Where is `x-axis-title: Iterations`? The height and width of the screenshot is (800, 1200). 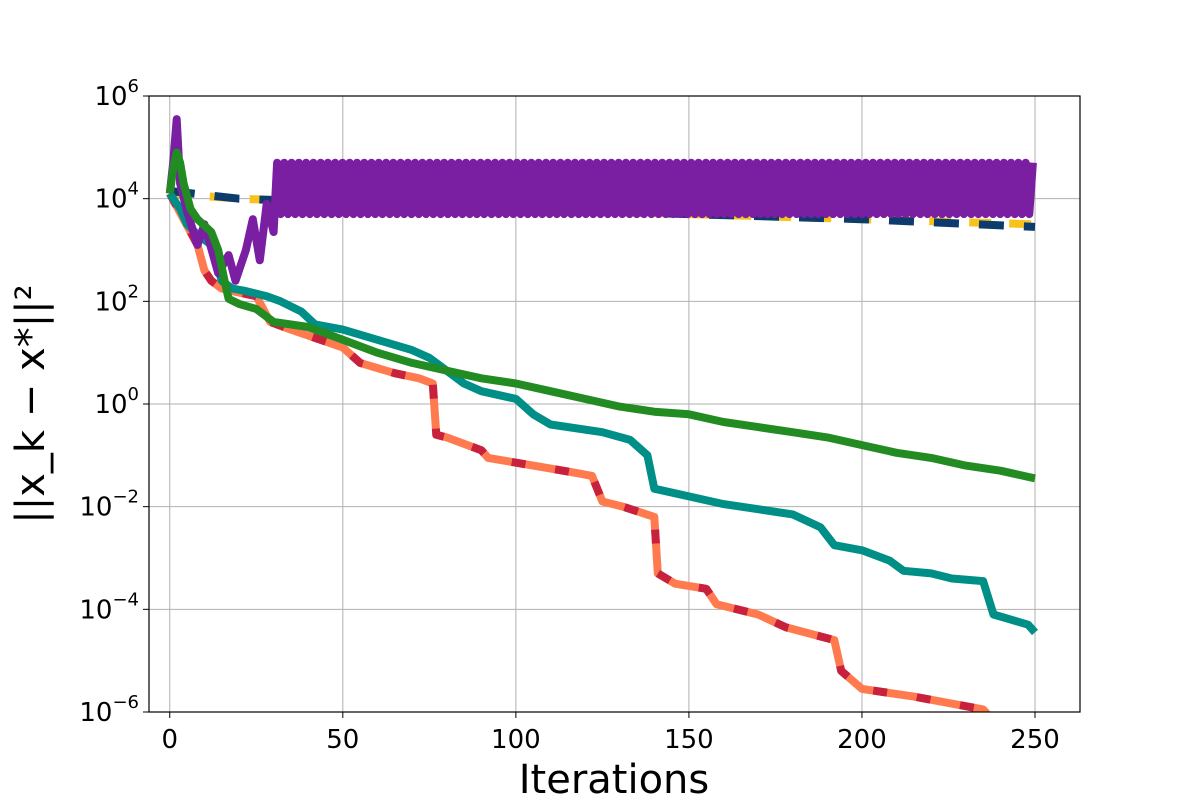 x-axis-title: Iterations is located at coordinates (614, 778).